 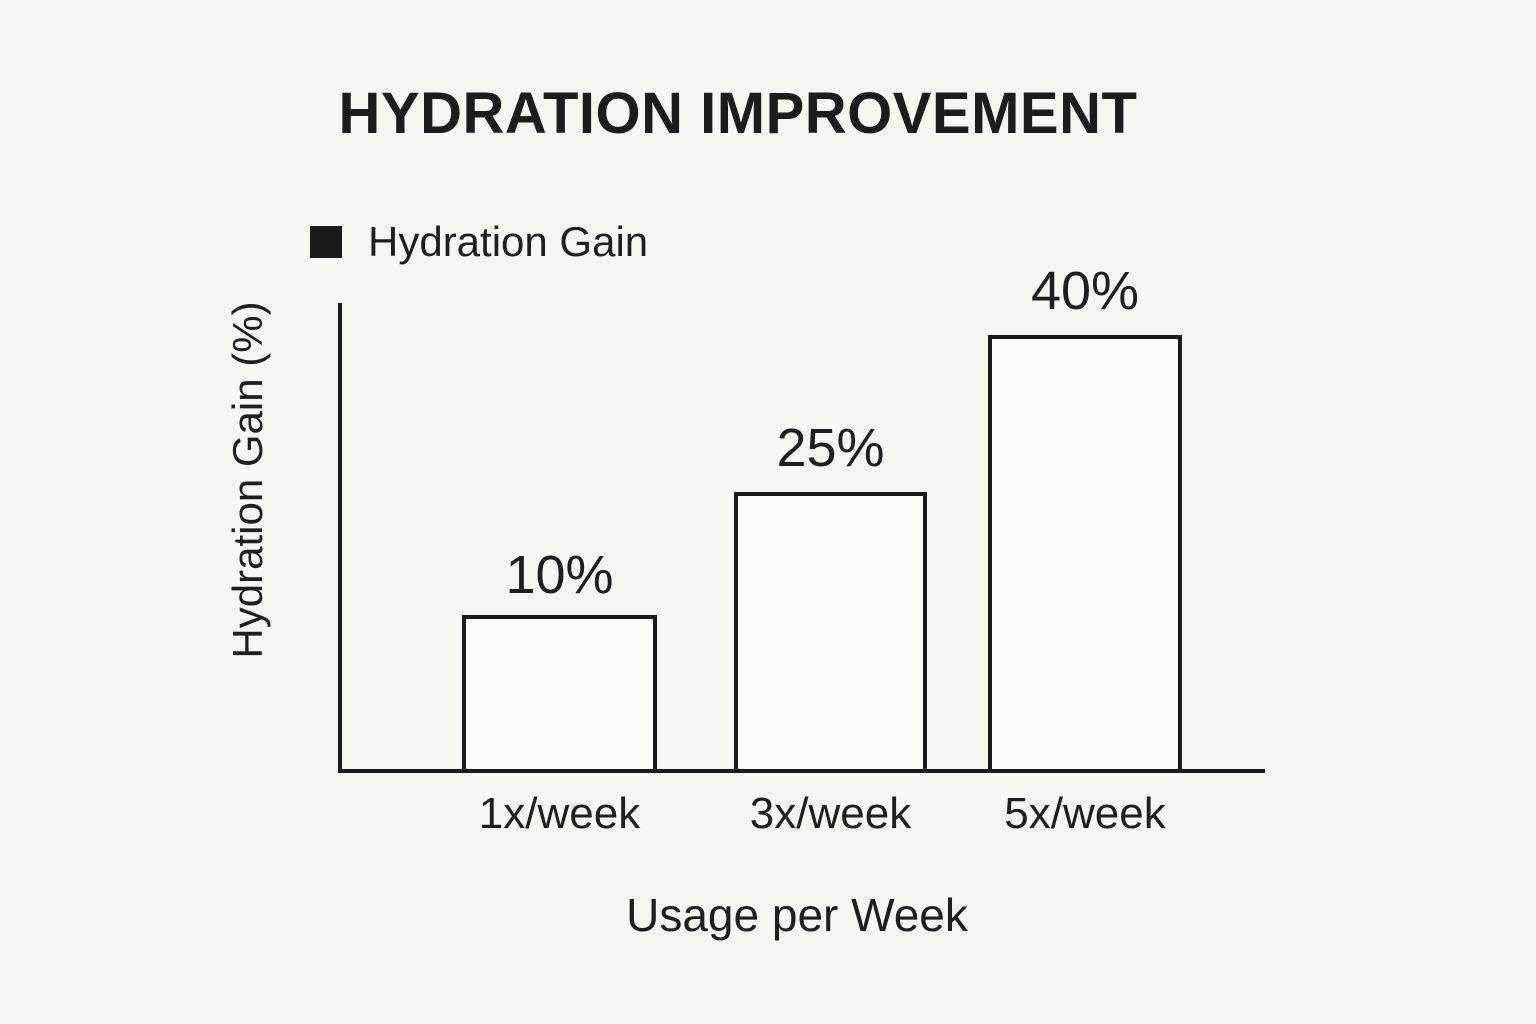 What do you see at coordinates (1085, 554) in the screenshot?
I see `bar-5x-week` at bounding box center [1085, 554].